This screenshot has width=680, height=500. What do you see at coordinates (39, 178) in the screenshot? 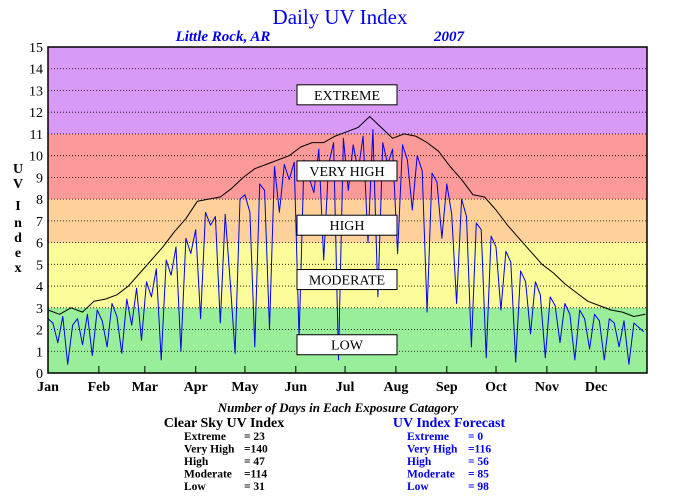
I see `y-tick-label: 9` at bounding box center [39, 178].